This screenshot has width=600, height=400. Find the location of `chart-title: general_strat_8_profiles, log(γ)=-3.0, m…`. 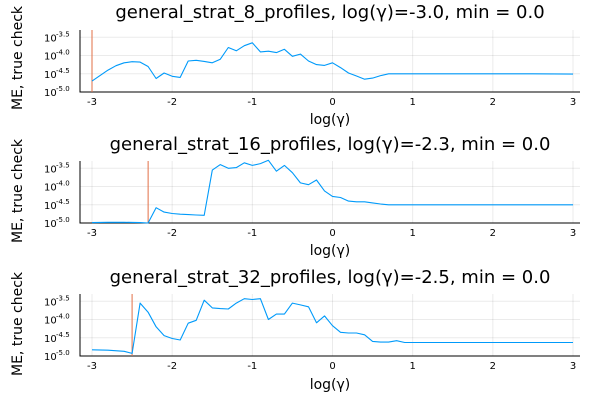

chart-title: general_strat_8_profiles, log(γ)=-3.0, m… is located at coordinates (329, 12).